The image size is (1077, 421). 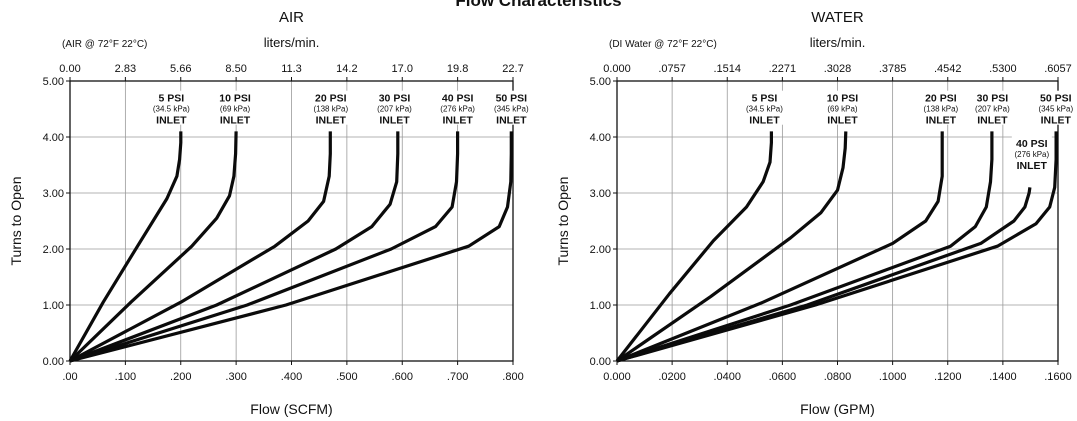 I want to click on secondary-tick-label: 0.000, so click(x=617, y=69).